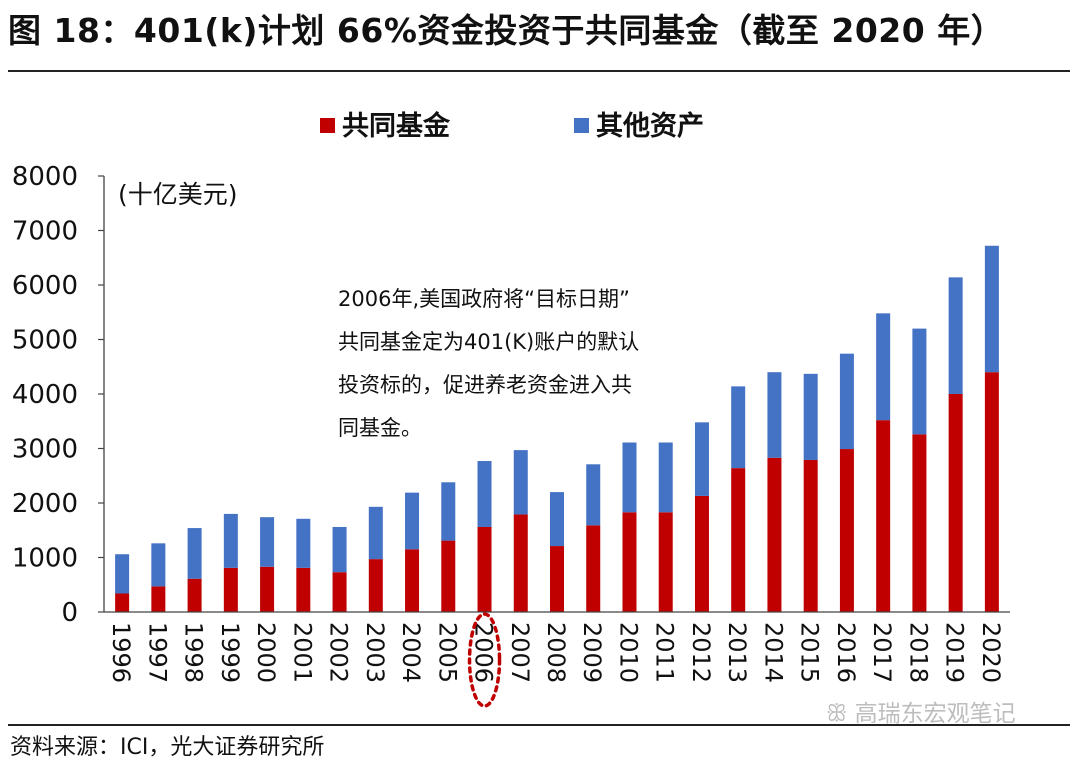 This screenshot has height=761, width=1080. Describe the element at coordinates (650, 126) in the screenshot. I see `legend-label: 其他资产` at that location.